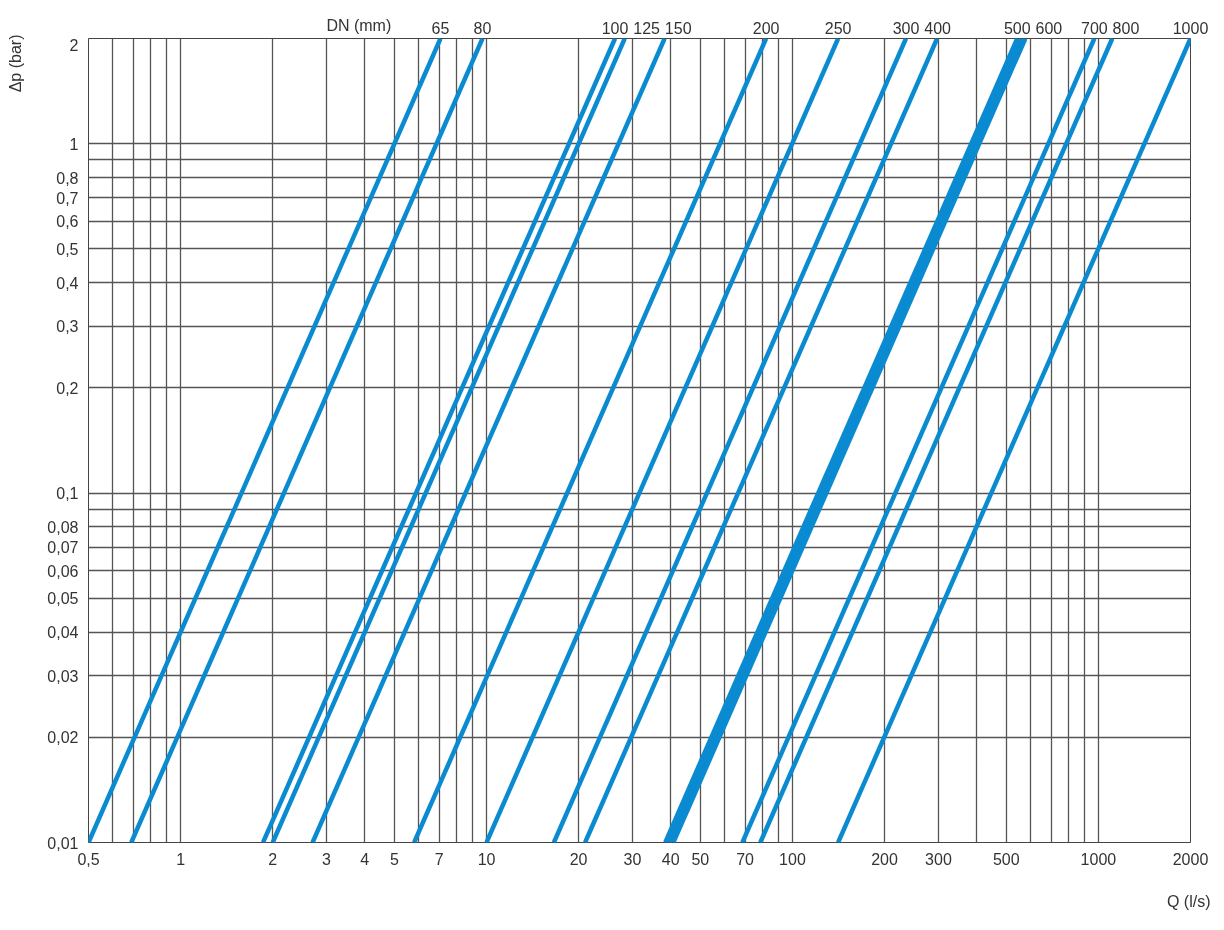 Image resolution: width=1224 pixels, height=930 pixels. What do you see at coordinates (670, 859) in the screenshot?
I see `x-tick-label: 40` at bounding box center [670, 859].